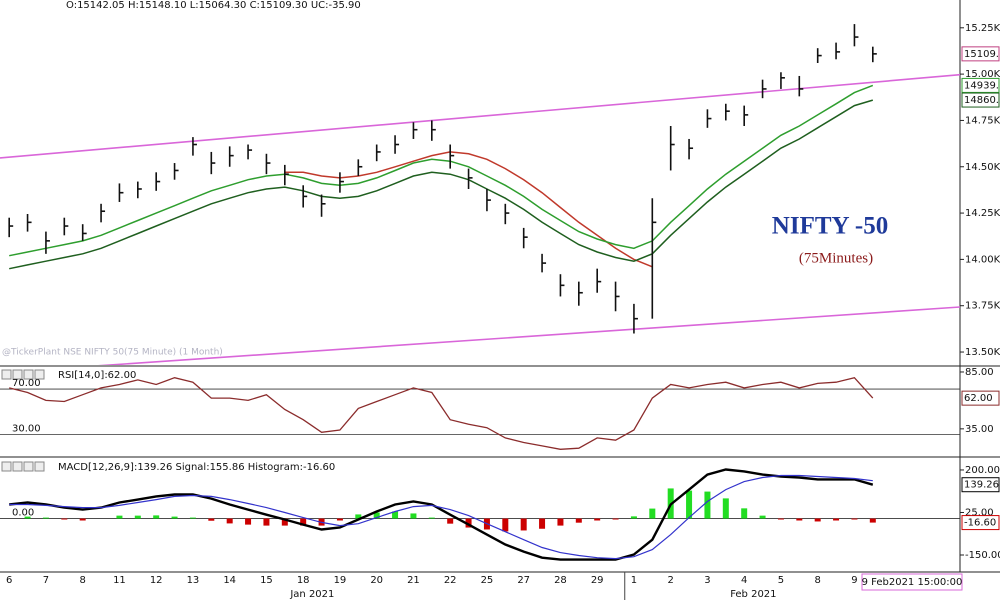  Describe the element at coordinates (744, 580) in the screenshot. I see `x-tick-label: 4` at that location.